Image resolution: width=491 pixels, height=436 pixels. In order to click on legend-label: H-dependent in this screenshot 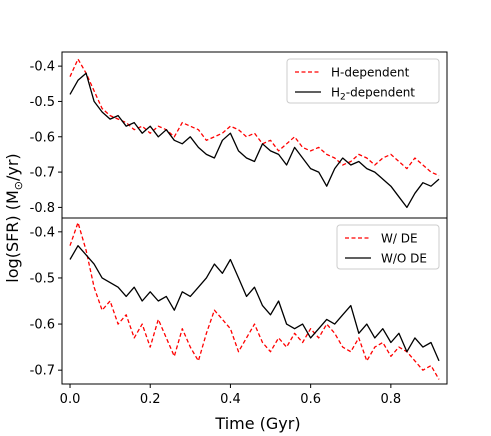, I will do `click(370, 73)`.